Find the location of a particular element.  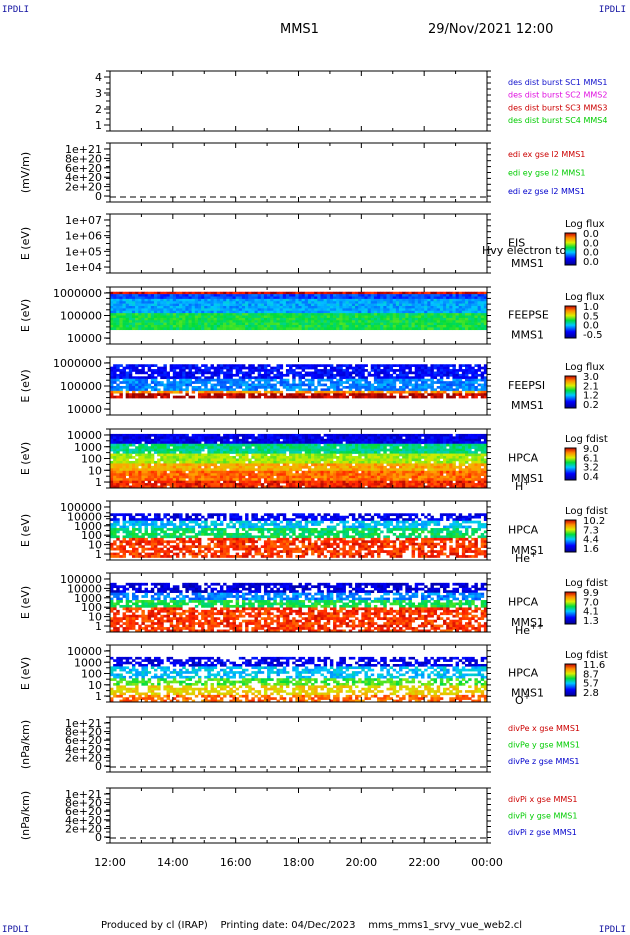

spacecraft-label: MMS1 is located at coordinates (527, 405).